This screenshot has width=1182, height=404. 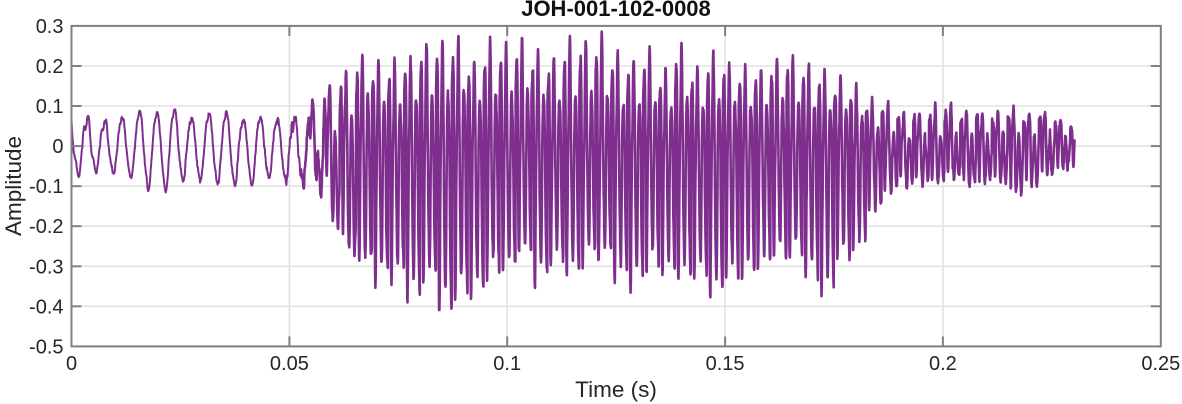 What do you see at coordinates (725, 364) in the screenshot?
I see `svg-text: 0.15` at bounding box center [725, 364].